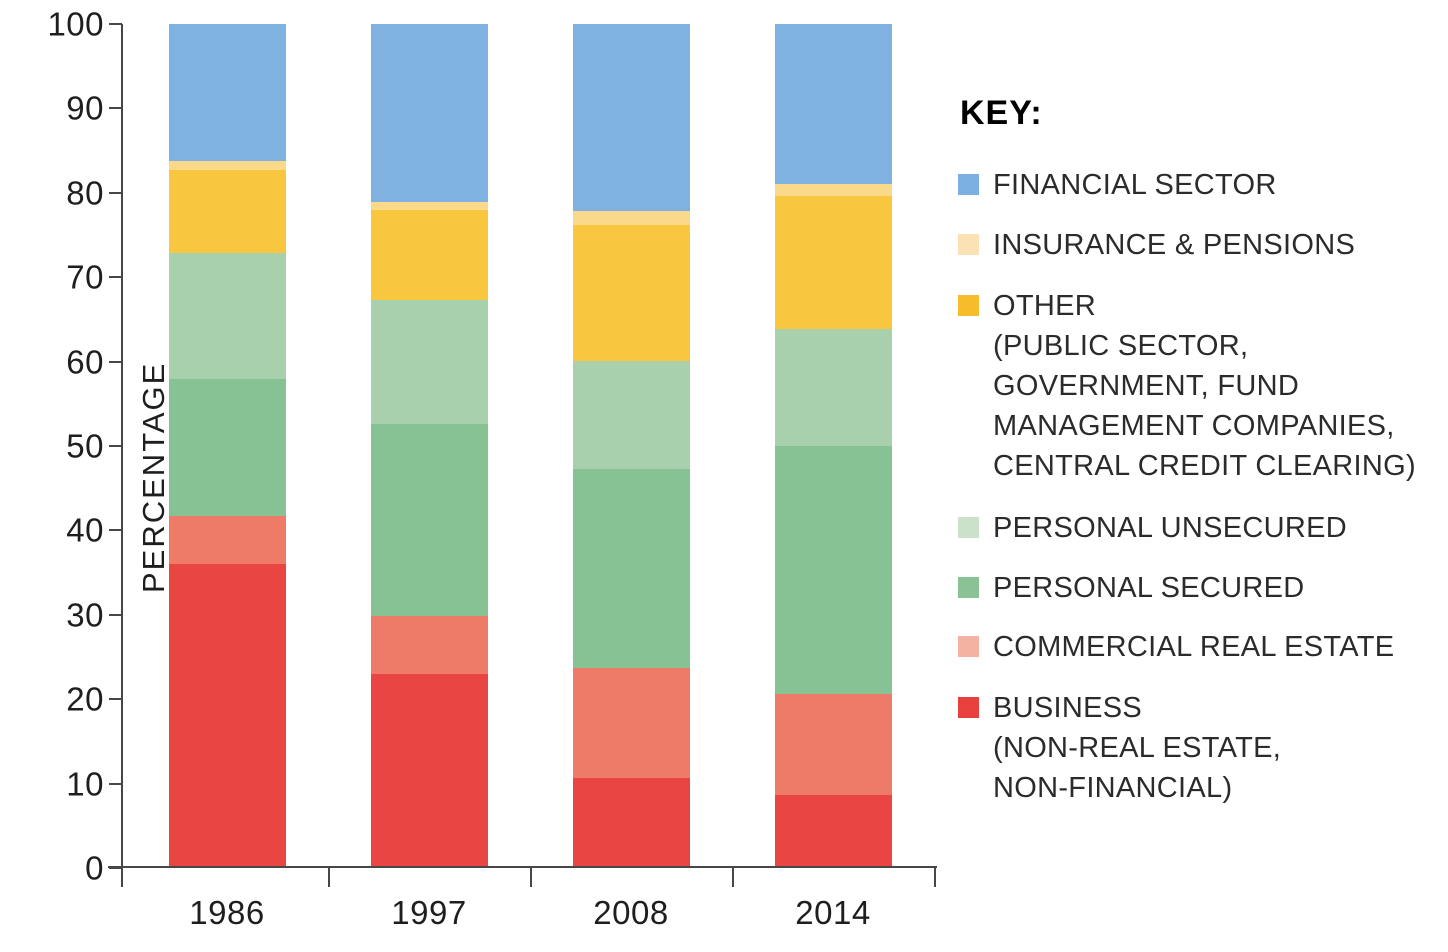 The image size is (1448, 952). Describe the element at coordinates (85, 615) in the screenshot. I see `y-tick-label-30: 30` at that location.